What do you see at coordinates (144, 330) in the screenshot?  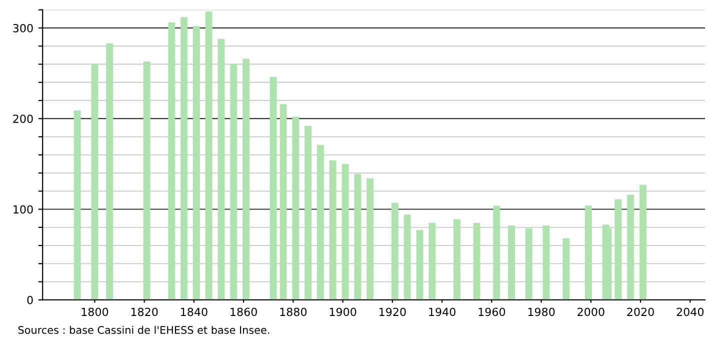 I see `source-note: Sources : base Cassini de l'EHESS et base Insee.` at bounding box center [144, 330].